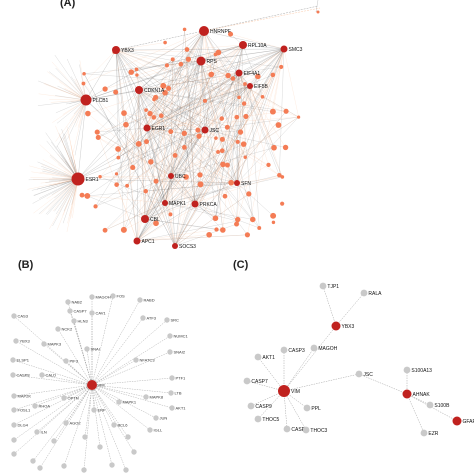 This screenshot has height=474, width=474. I want to click on panel-a-hub-label: UBC, so click(180, 177).